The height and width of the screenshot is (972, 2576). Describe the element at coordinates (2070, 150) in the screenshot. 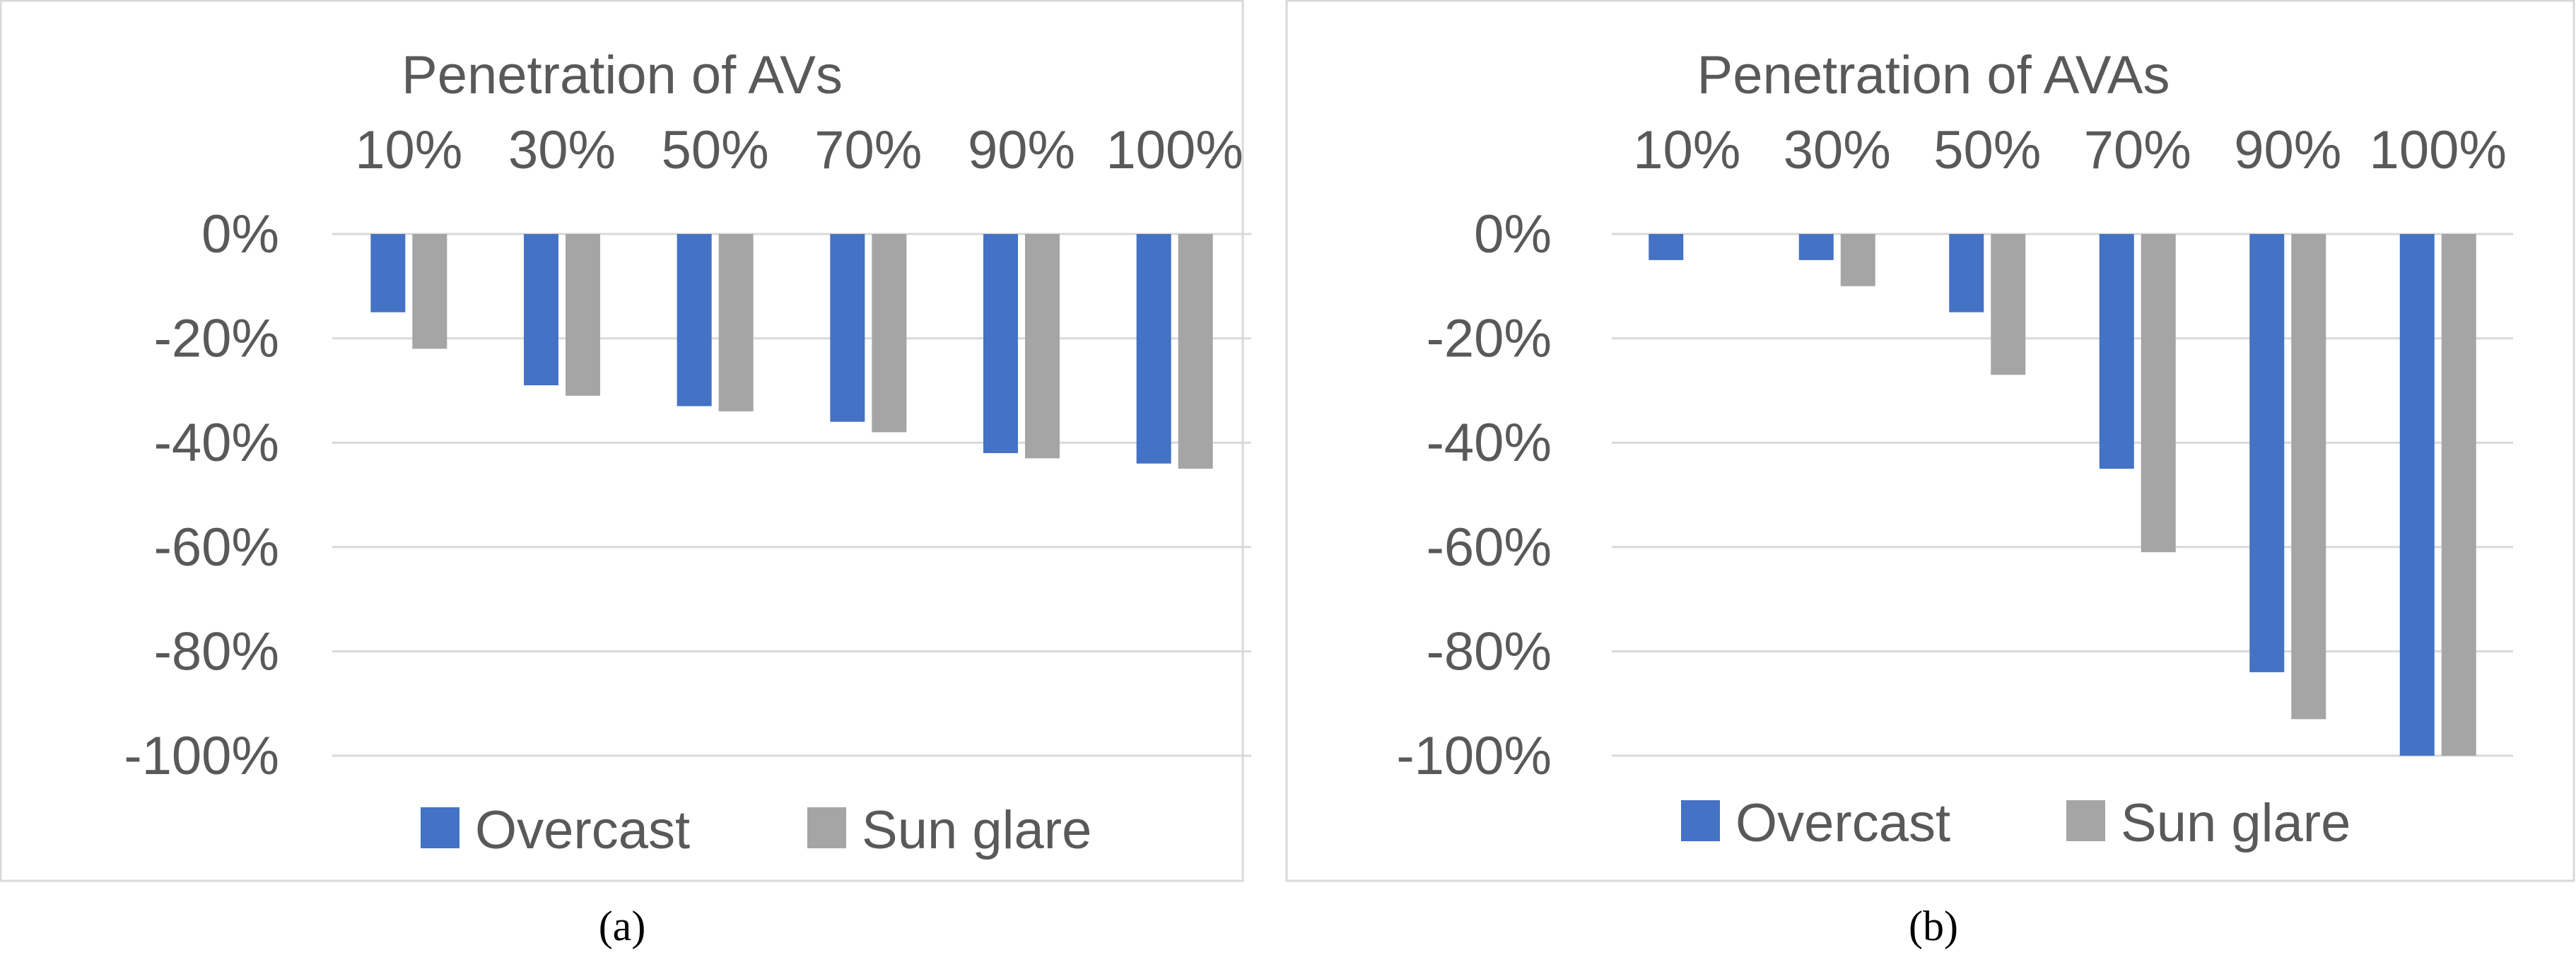

I see `panel-b-category-axis: 10% 30% 50% 70% 90% 100%` at that location.